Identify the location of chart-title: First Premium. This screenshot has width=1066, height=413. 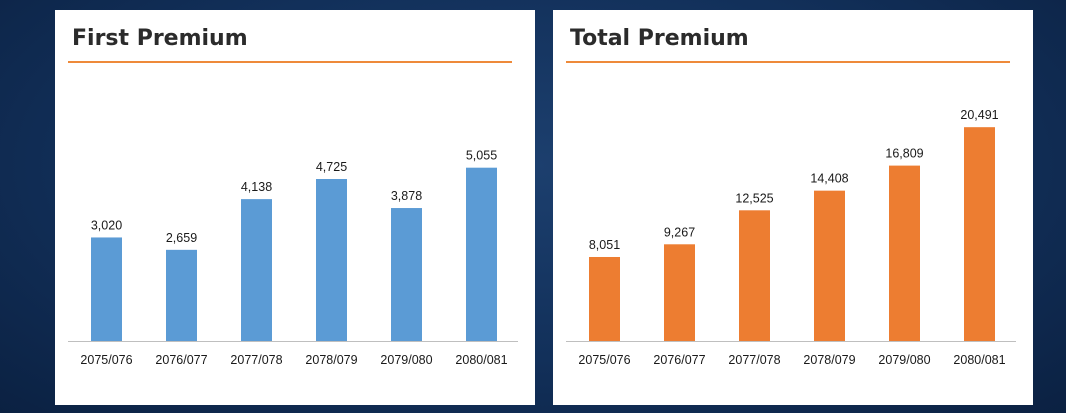
(160, 38).